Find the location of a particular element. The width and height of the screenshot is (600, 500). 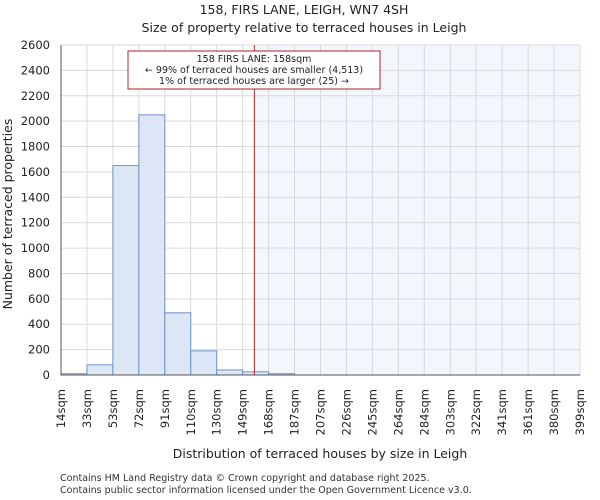

x-tick-label: 341sqm is located at coordinates (502, 412).